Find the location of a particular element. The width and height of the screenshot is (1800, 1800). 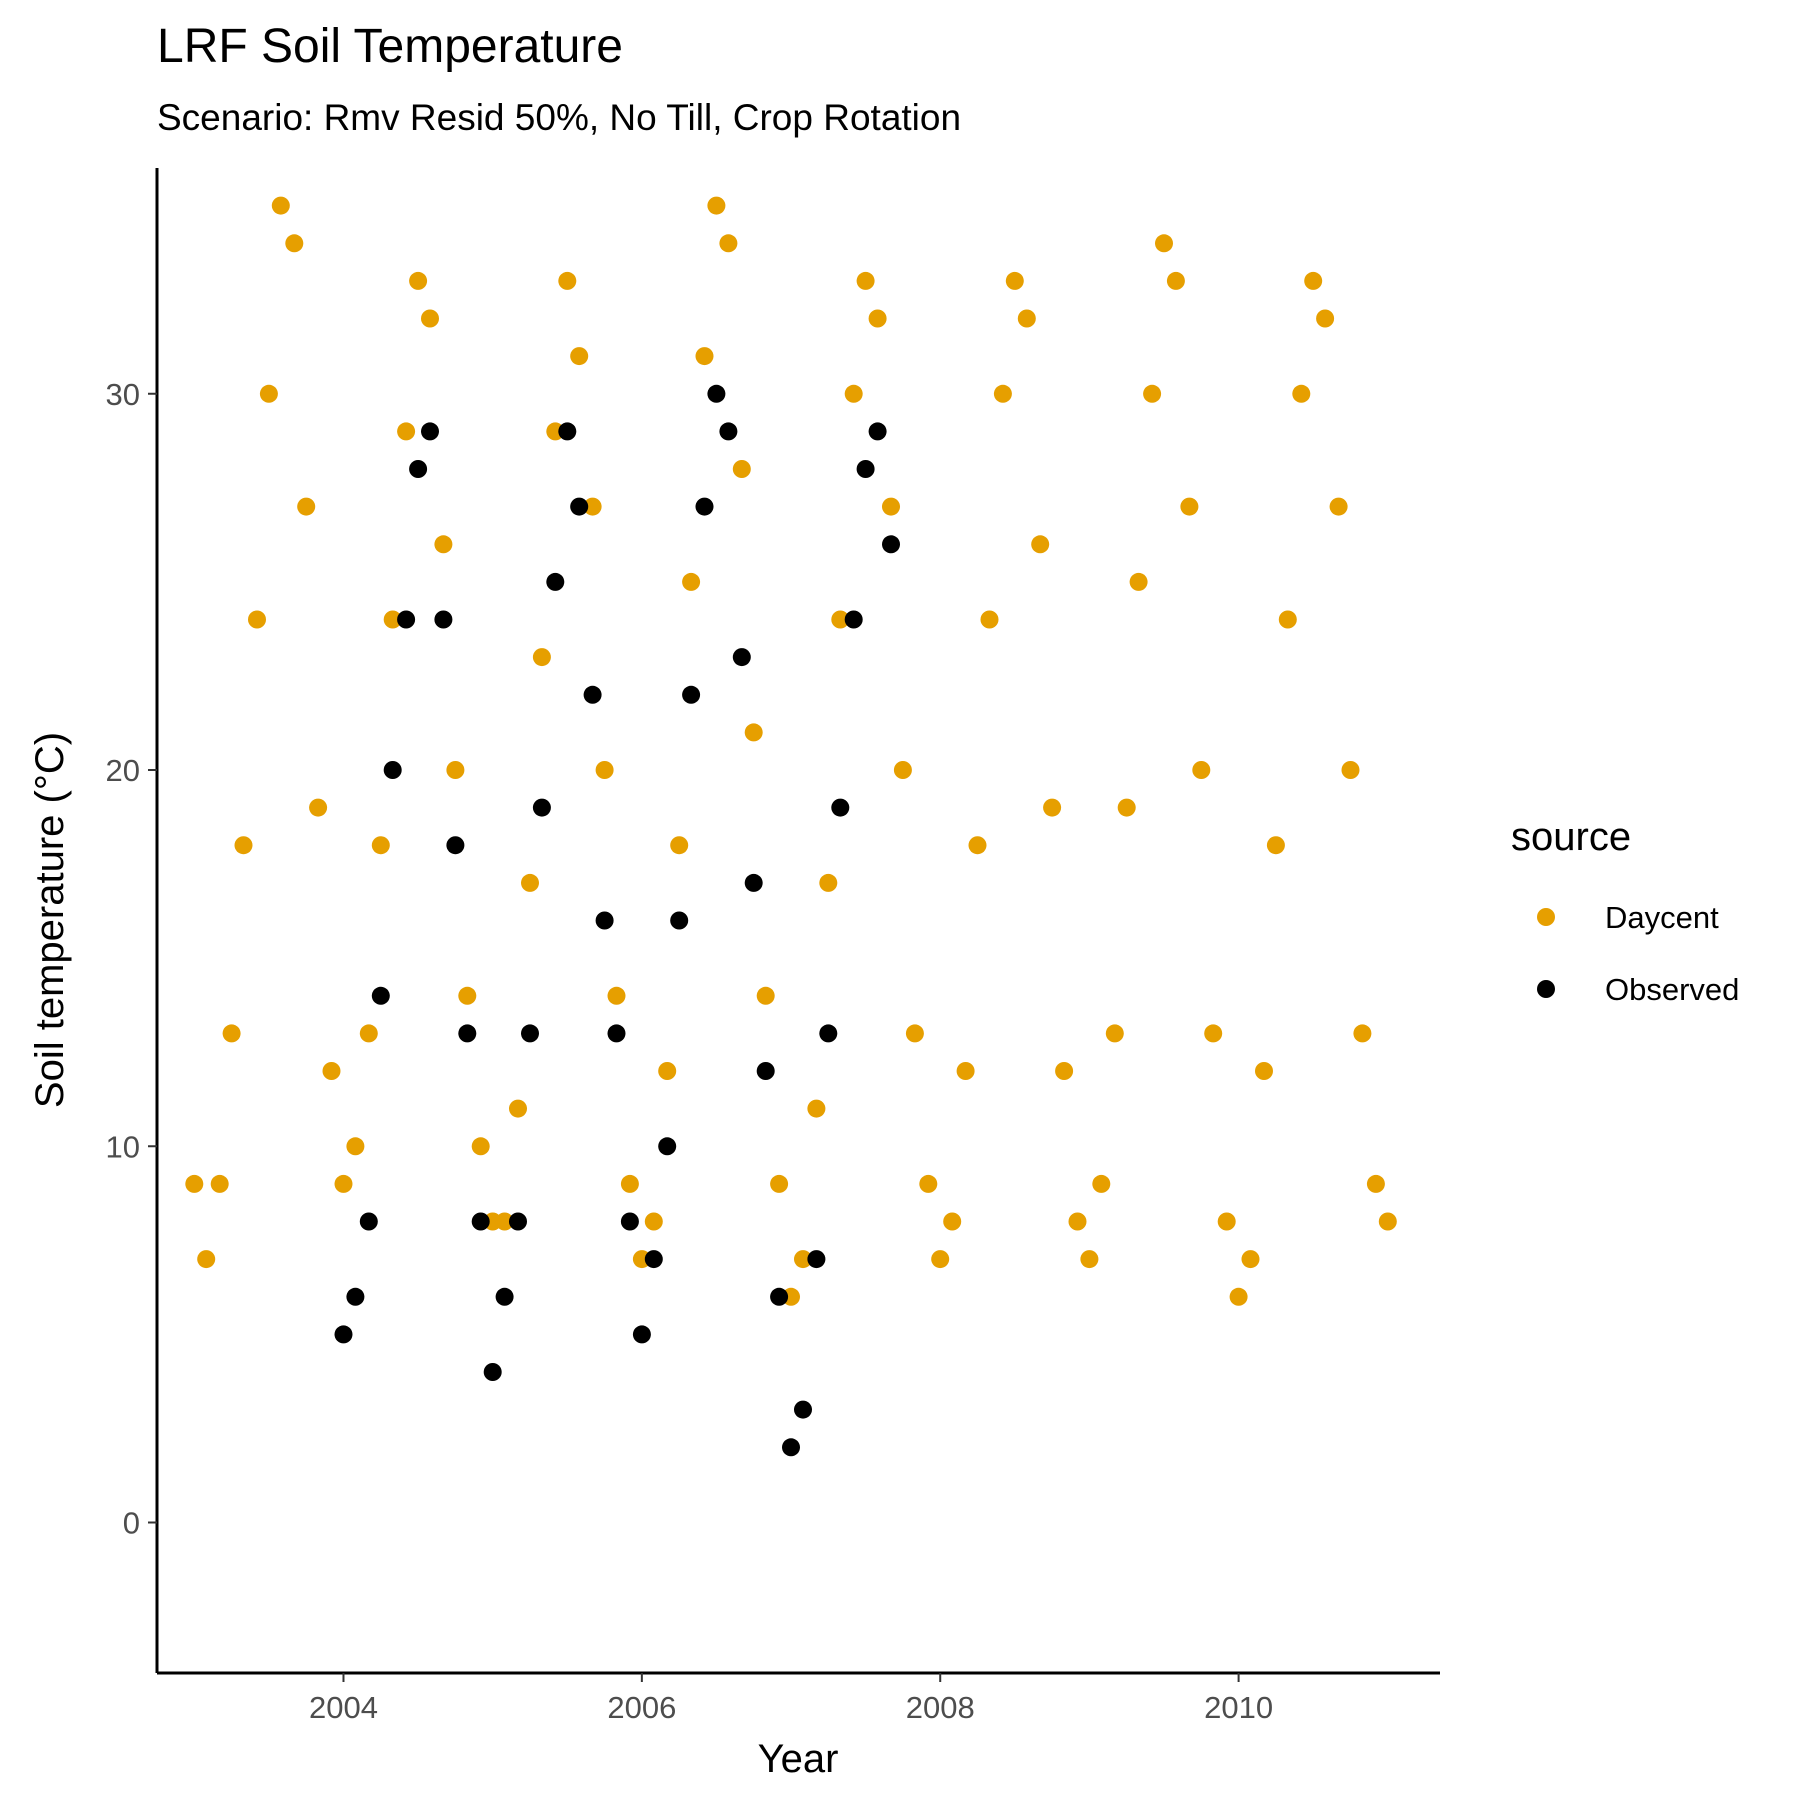

y-tick-label: 30 is located at coordinates (123, 394).